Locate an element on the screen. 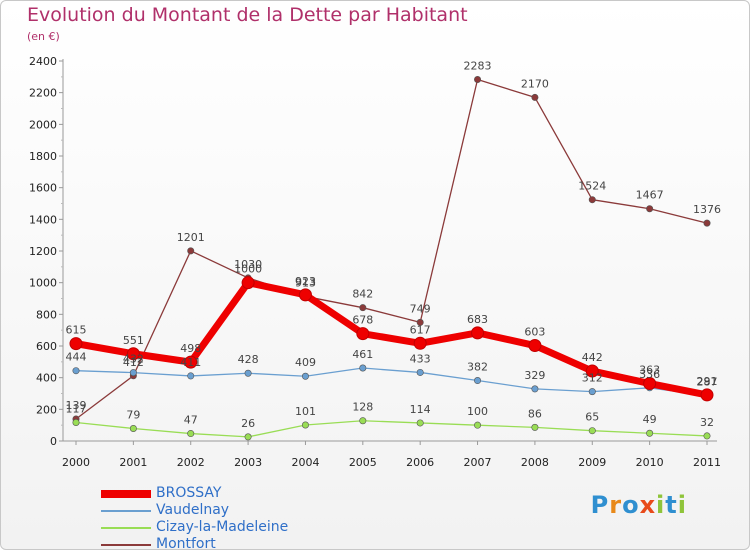 The height and width of the screenshot is (550, 750). data-label: 100 is located at coordinates (477, 411).